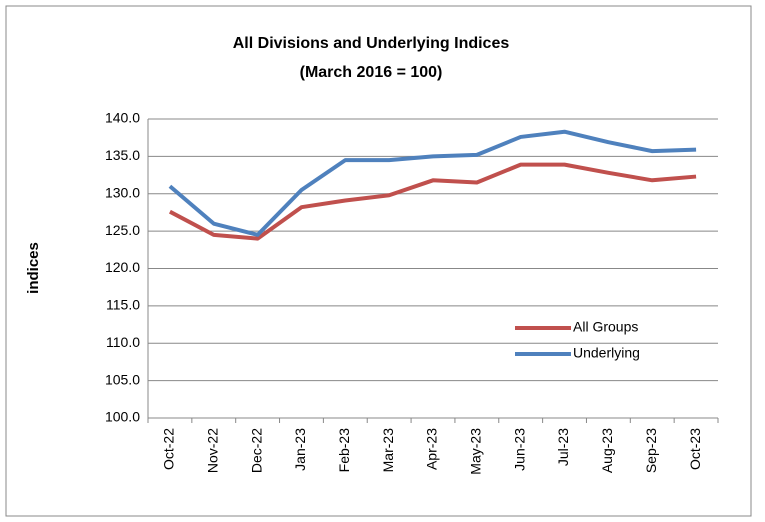 The height and width of the screenshot is (522, 765). Describe the element at coordinates (651, 450) in the screenshot. I see `x-tick-label: Sep-23` at that location.